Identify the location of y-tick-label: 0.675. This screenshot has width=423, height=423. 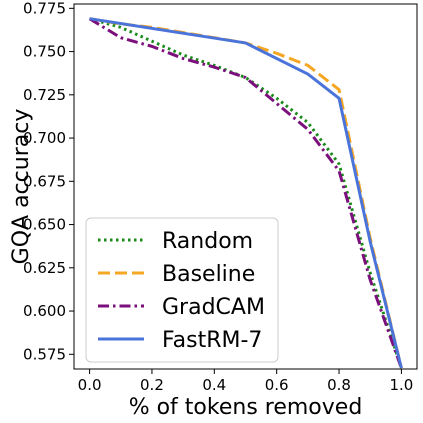
(44, 181).